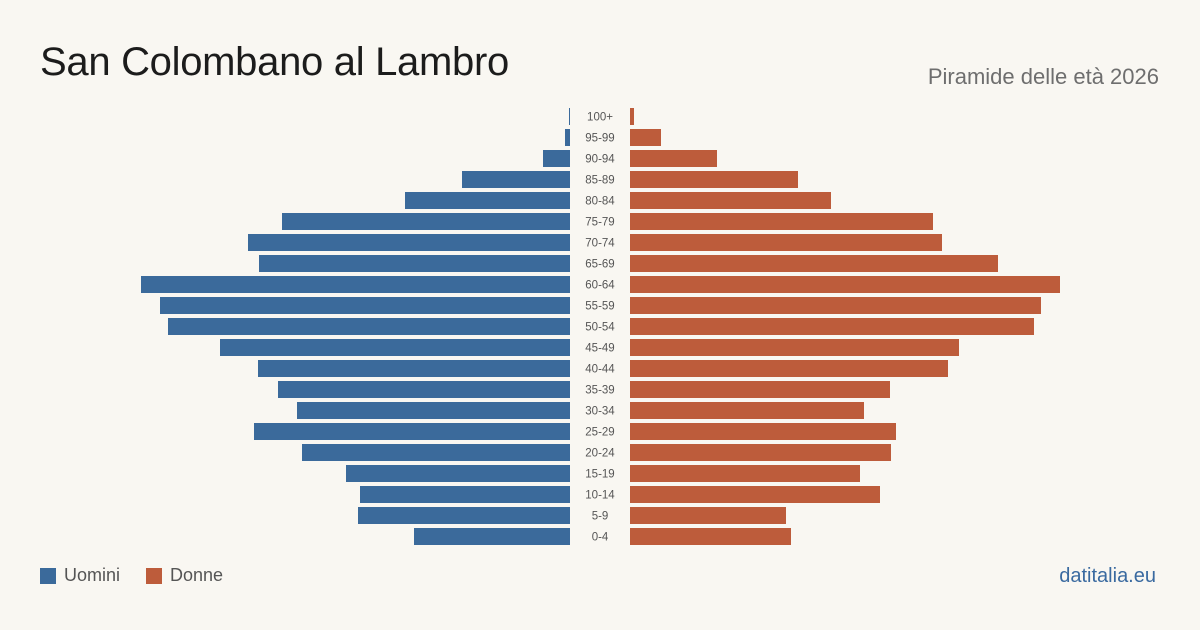  What do you see at coordinates (569, 116) in the screenshot?
I see `bar-men-100+` at bounding box center [569, 116].